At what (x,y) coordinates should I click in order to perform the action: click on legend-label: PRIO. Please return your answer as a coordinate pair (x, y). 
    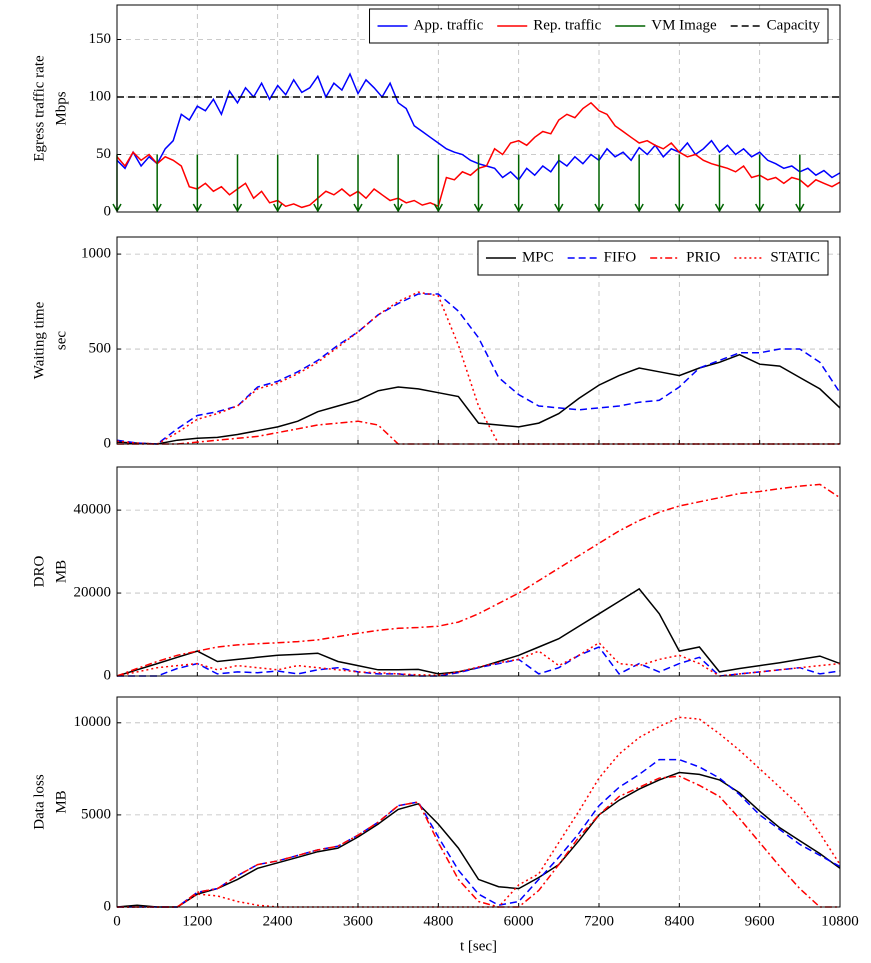
    Looking at the image, I should click on (703, 257).